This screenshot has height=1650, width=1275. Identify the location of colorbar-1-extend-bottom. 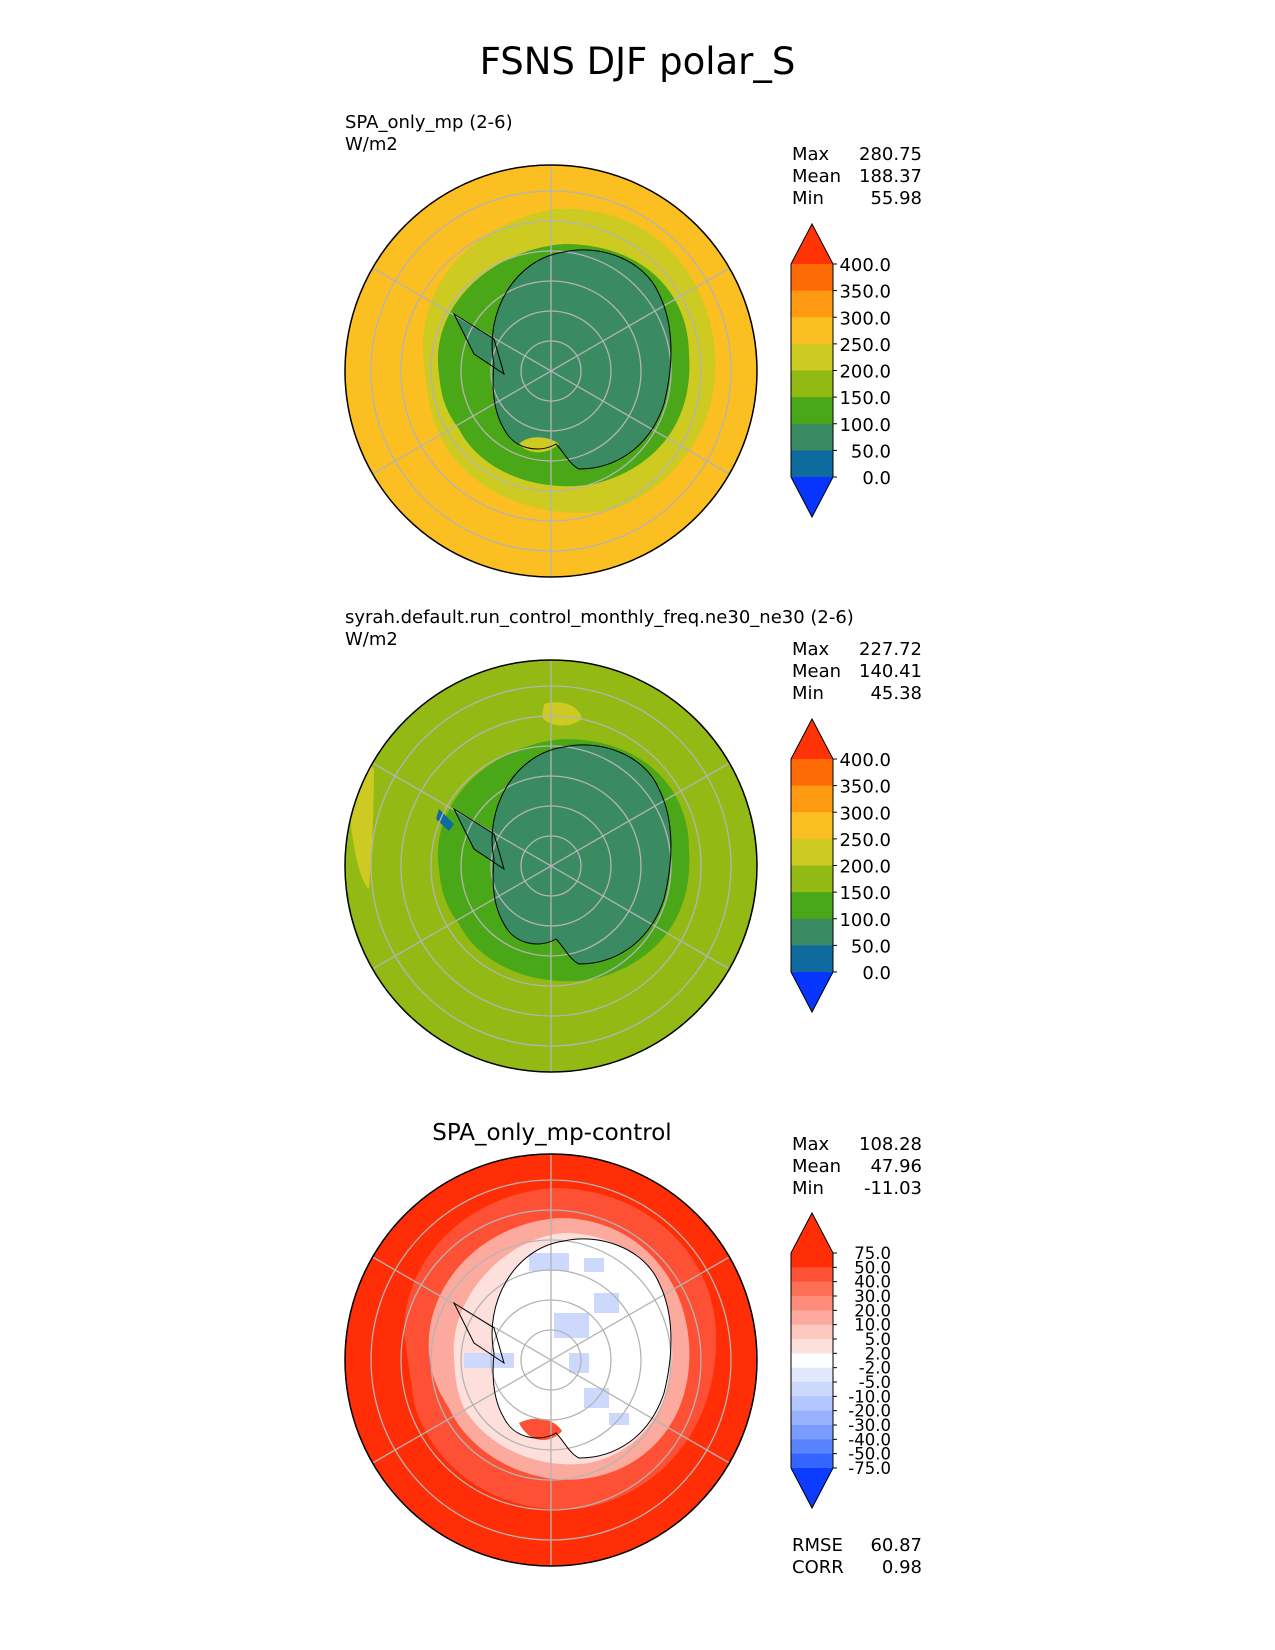
(812, 497).